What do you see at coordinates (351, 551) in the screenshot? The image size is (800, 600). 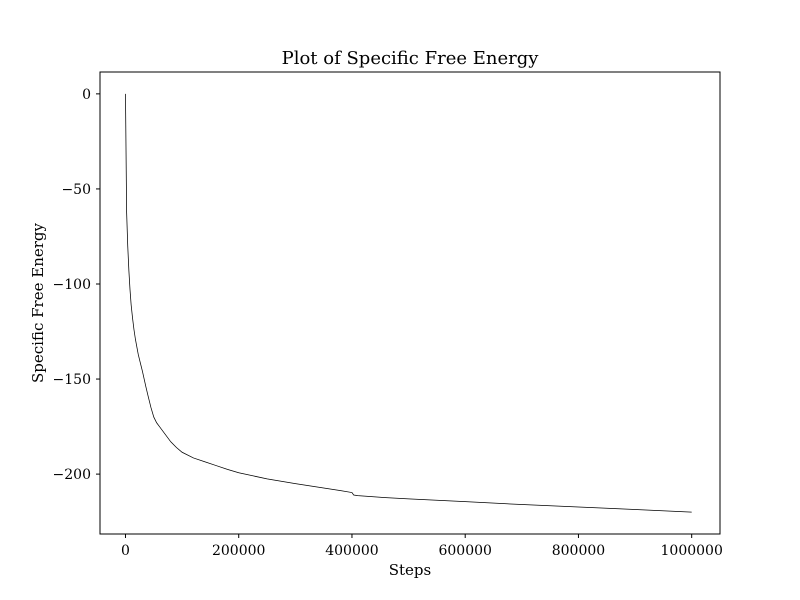 I see `x-tick-label: 400000` at bounding box center [351, 551].